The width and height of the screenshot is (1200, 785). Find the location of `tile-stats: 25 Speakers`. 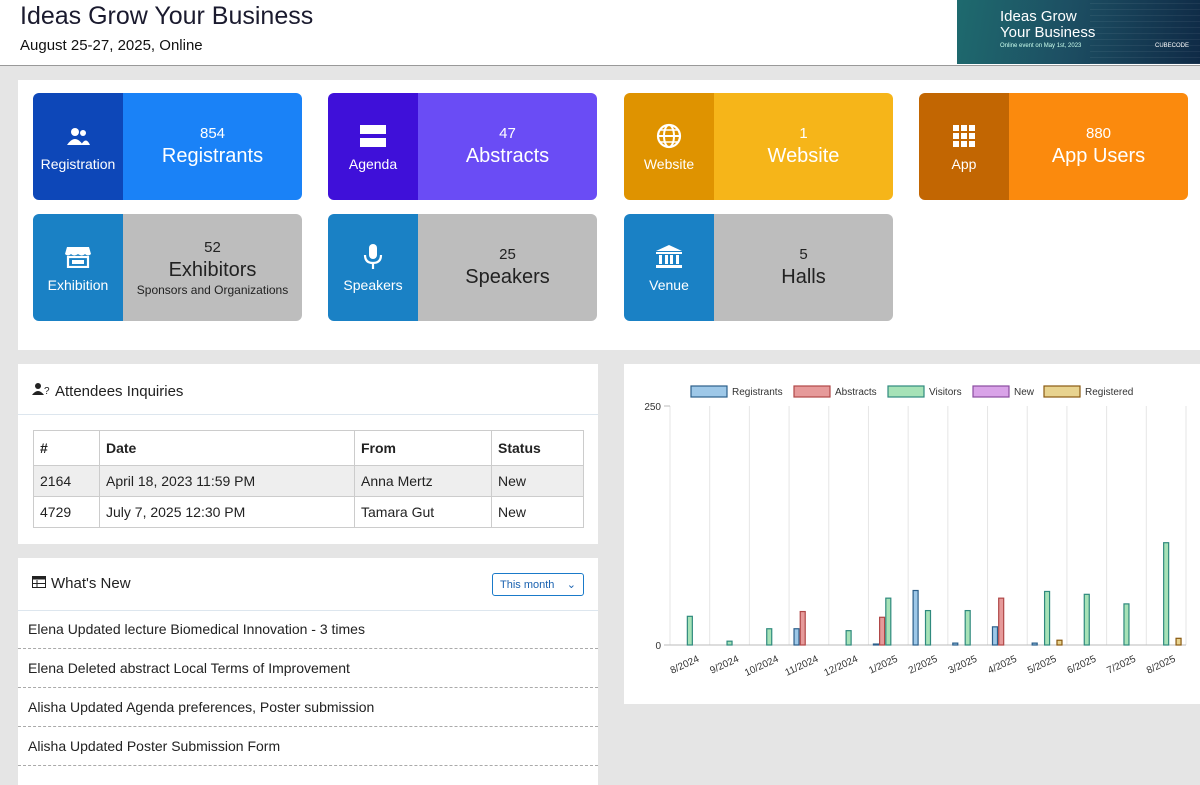

tile-stats: 25 Speakers is located at coordinates (507, 267).